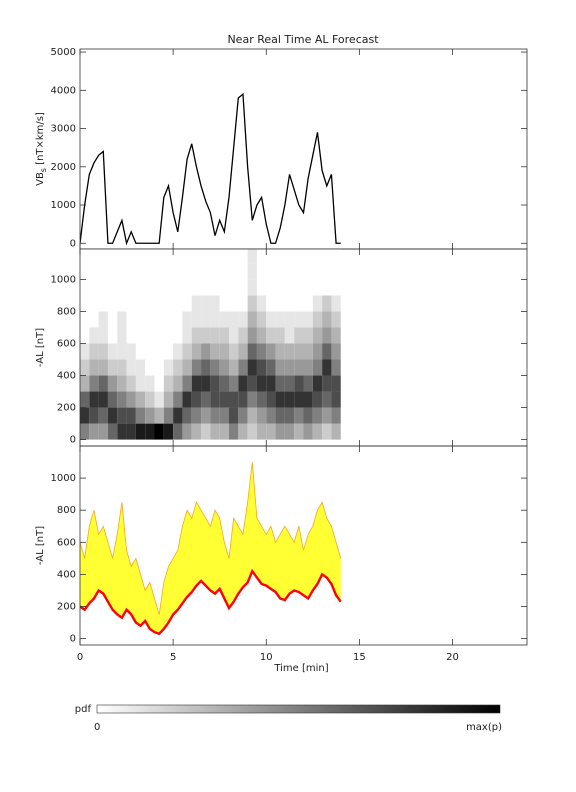 The image size is (576, 792). I want to click on colorbar-label: pdf, so click(83, 709).